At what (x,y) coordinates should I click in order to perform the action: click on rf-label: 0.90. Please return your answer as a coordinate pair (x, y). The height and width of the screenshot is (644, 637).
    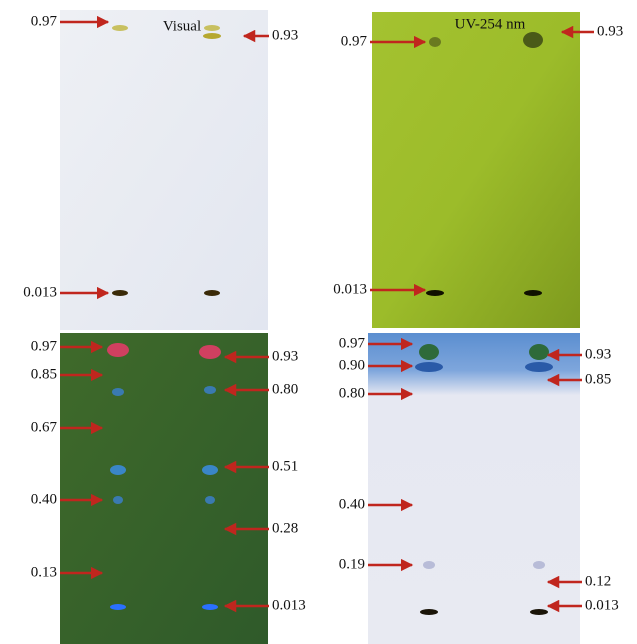
    Looking at the image, I should click on (352, 365).